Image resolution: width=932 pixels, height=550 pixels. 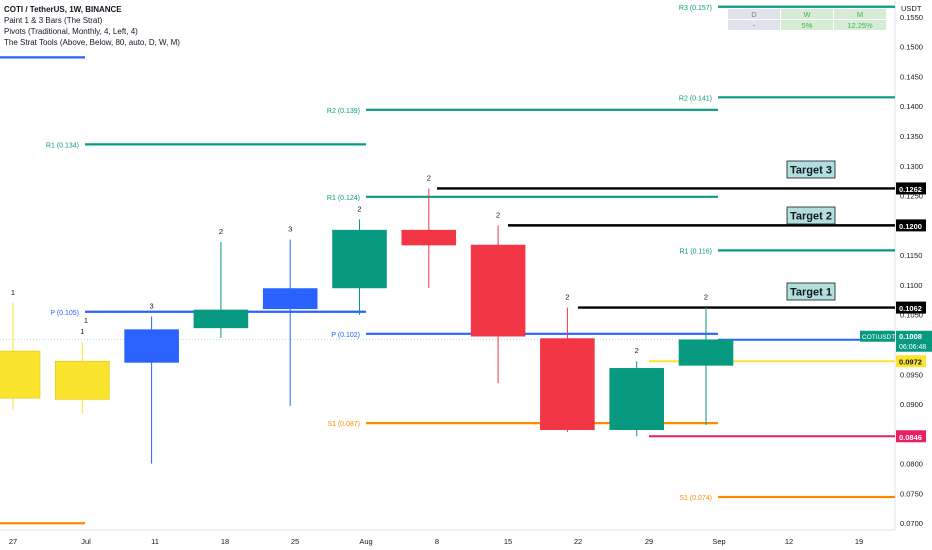 I want to click on price-tick-label: 0.1250, so click(x=911, y=196).